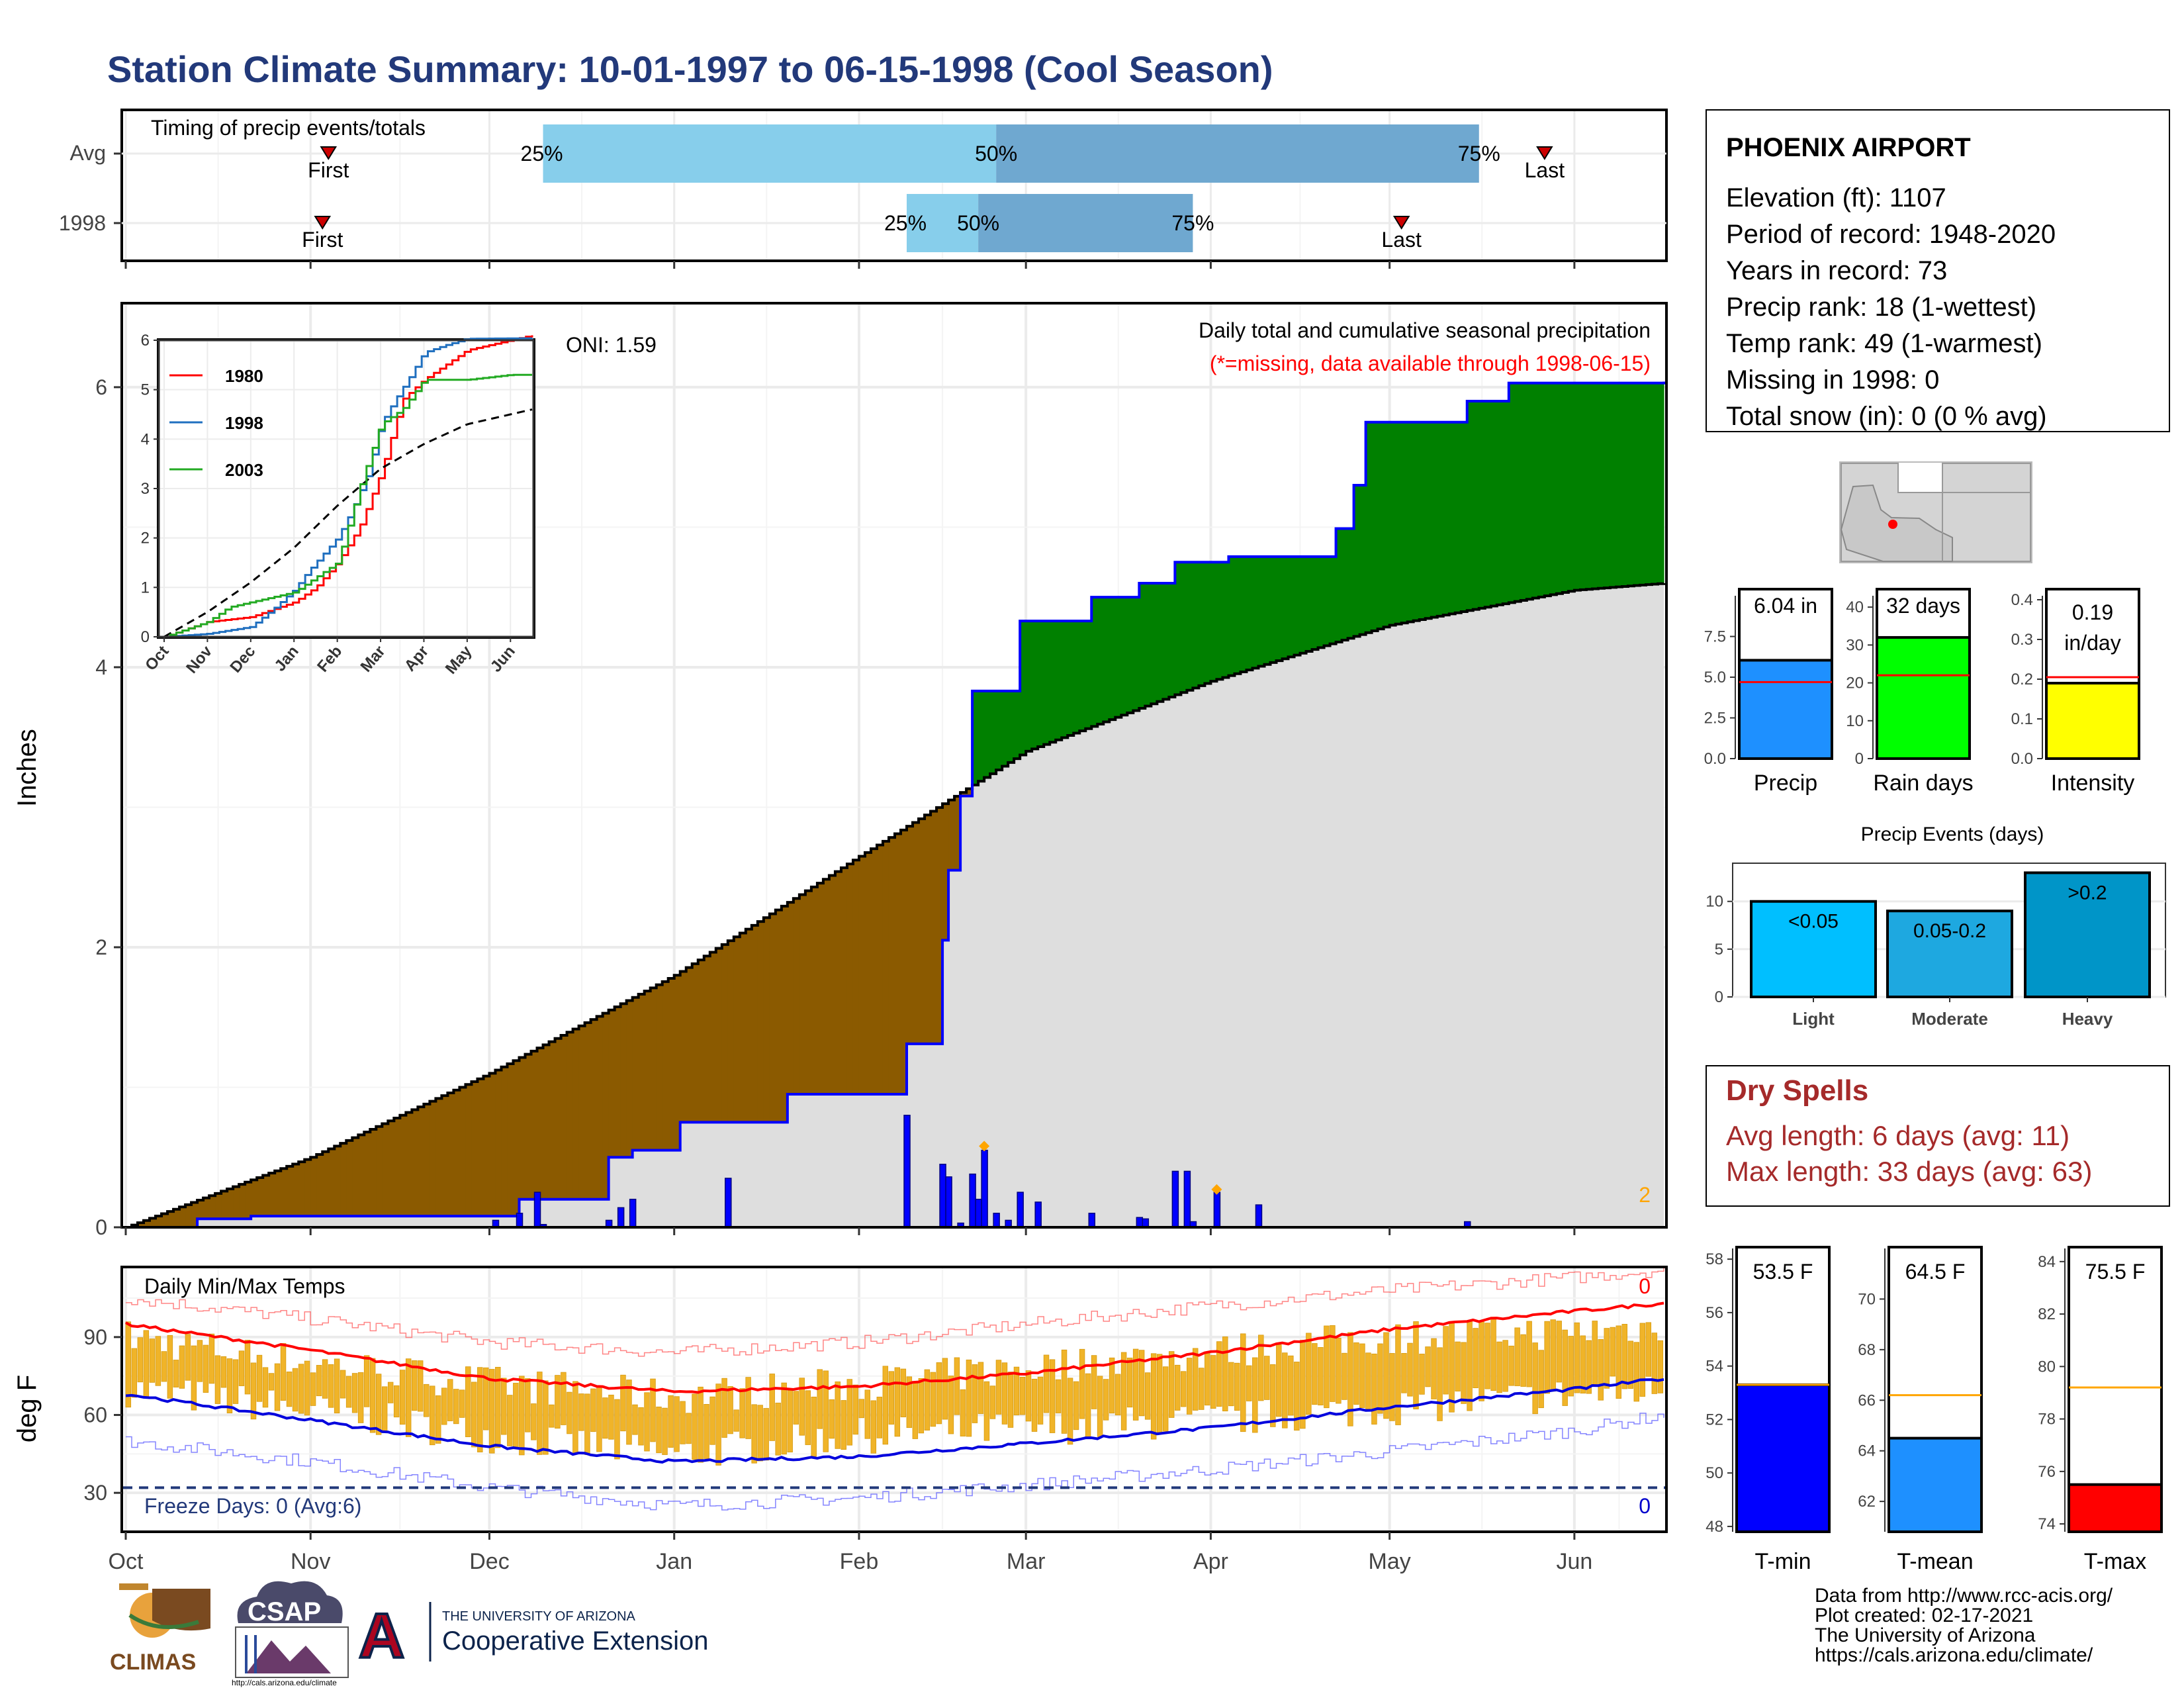 The image size is (2184, 1688). What do you see at coordinates (1715, 637) in the screenshot?
I see `summary-tick-label: 7.5` at bounding box center [1715, 637].